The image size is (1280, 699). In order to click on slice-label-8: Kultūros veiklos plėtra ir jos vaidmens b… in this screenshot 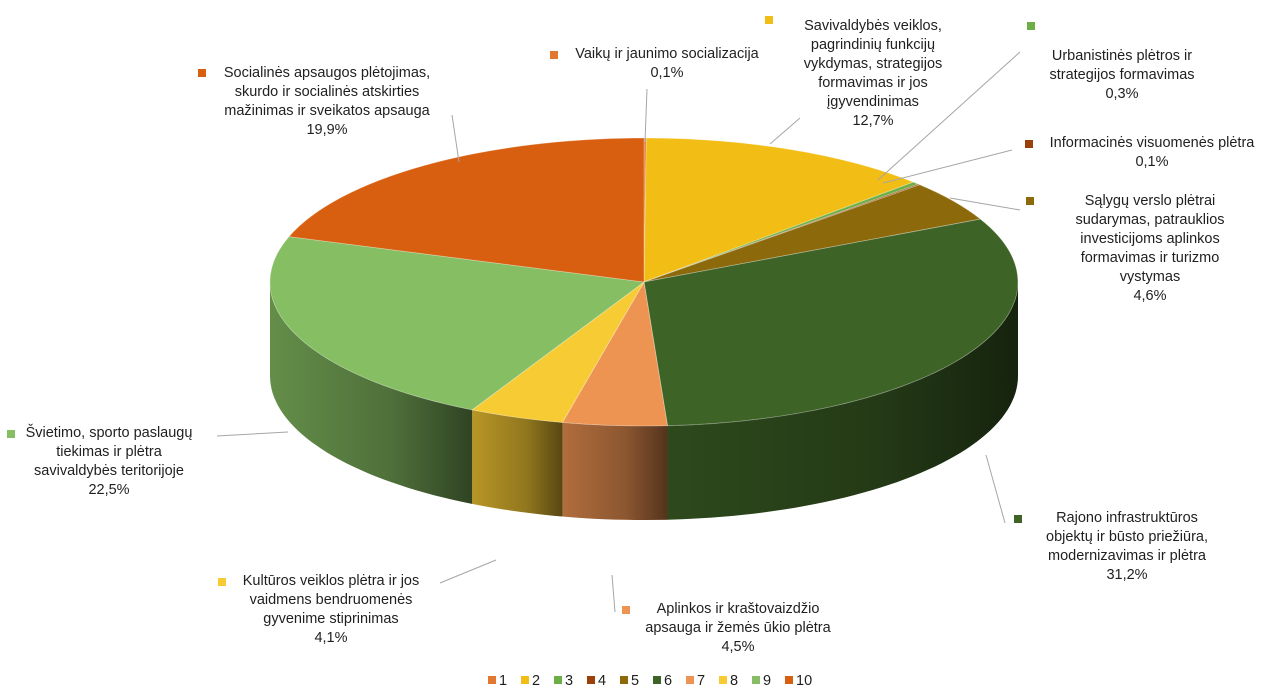, I will do `click(331, 609)`.